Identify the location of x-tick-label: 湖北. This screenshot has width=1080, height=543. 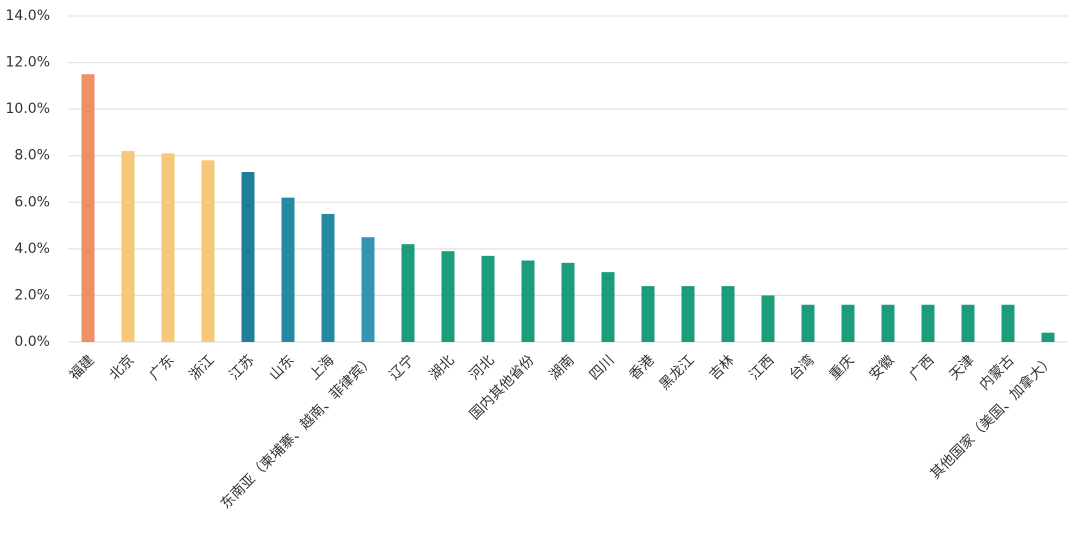
(442, 367).